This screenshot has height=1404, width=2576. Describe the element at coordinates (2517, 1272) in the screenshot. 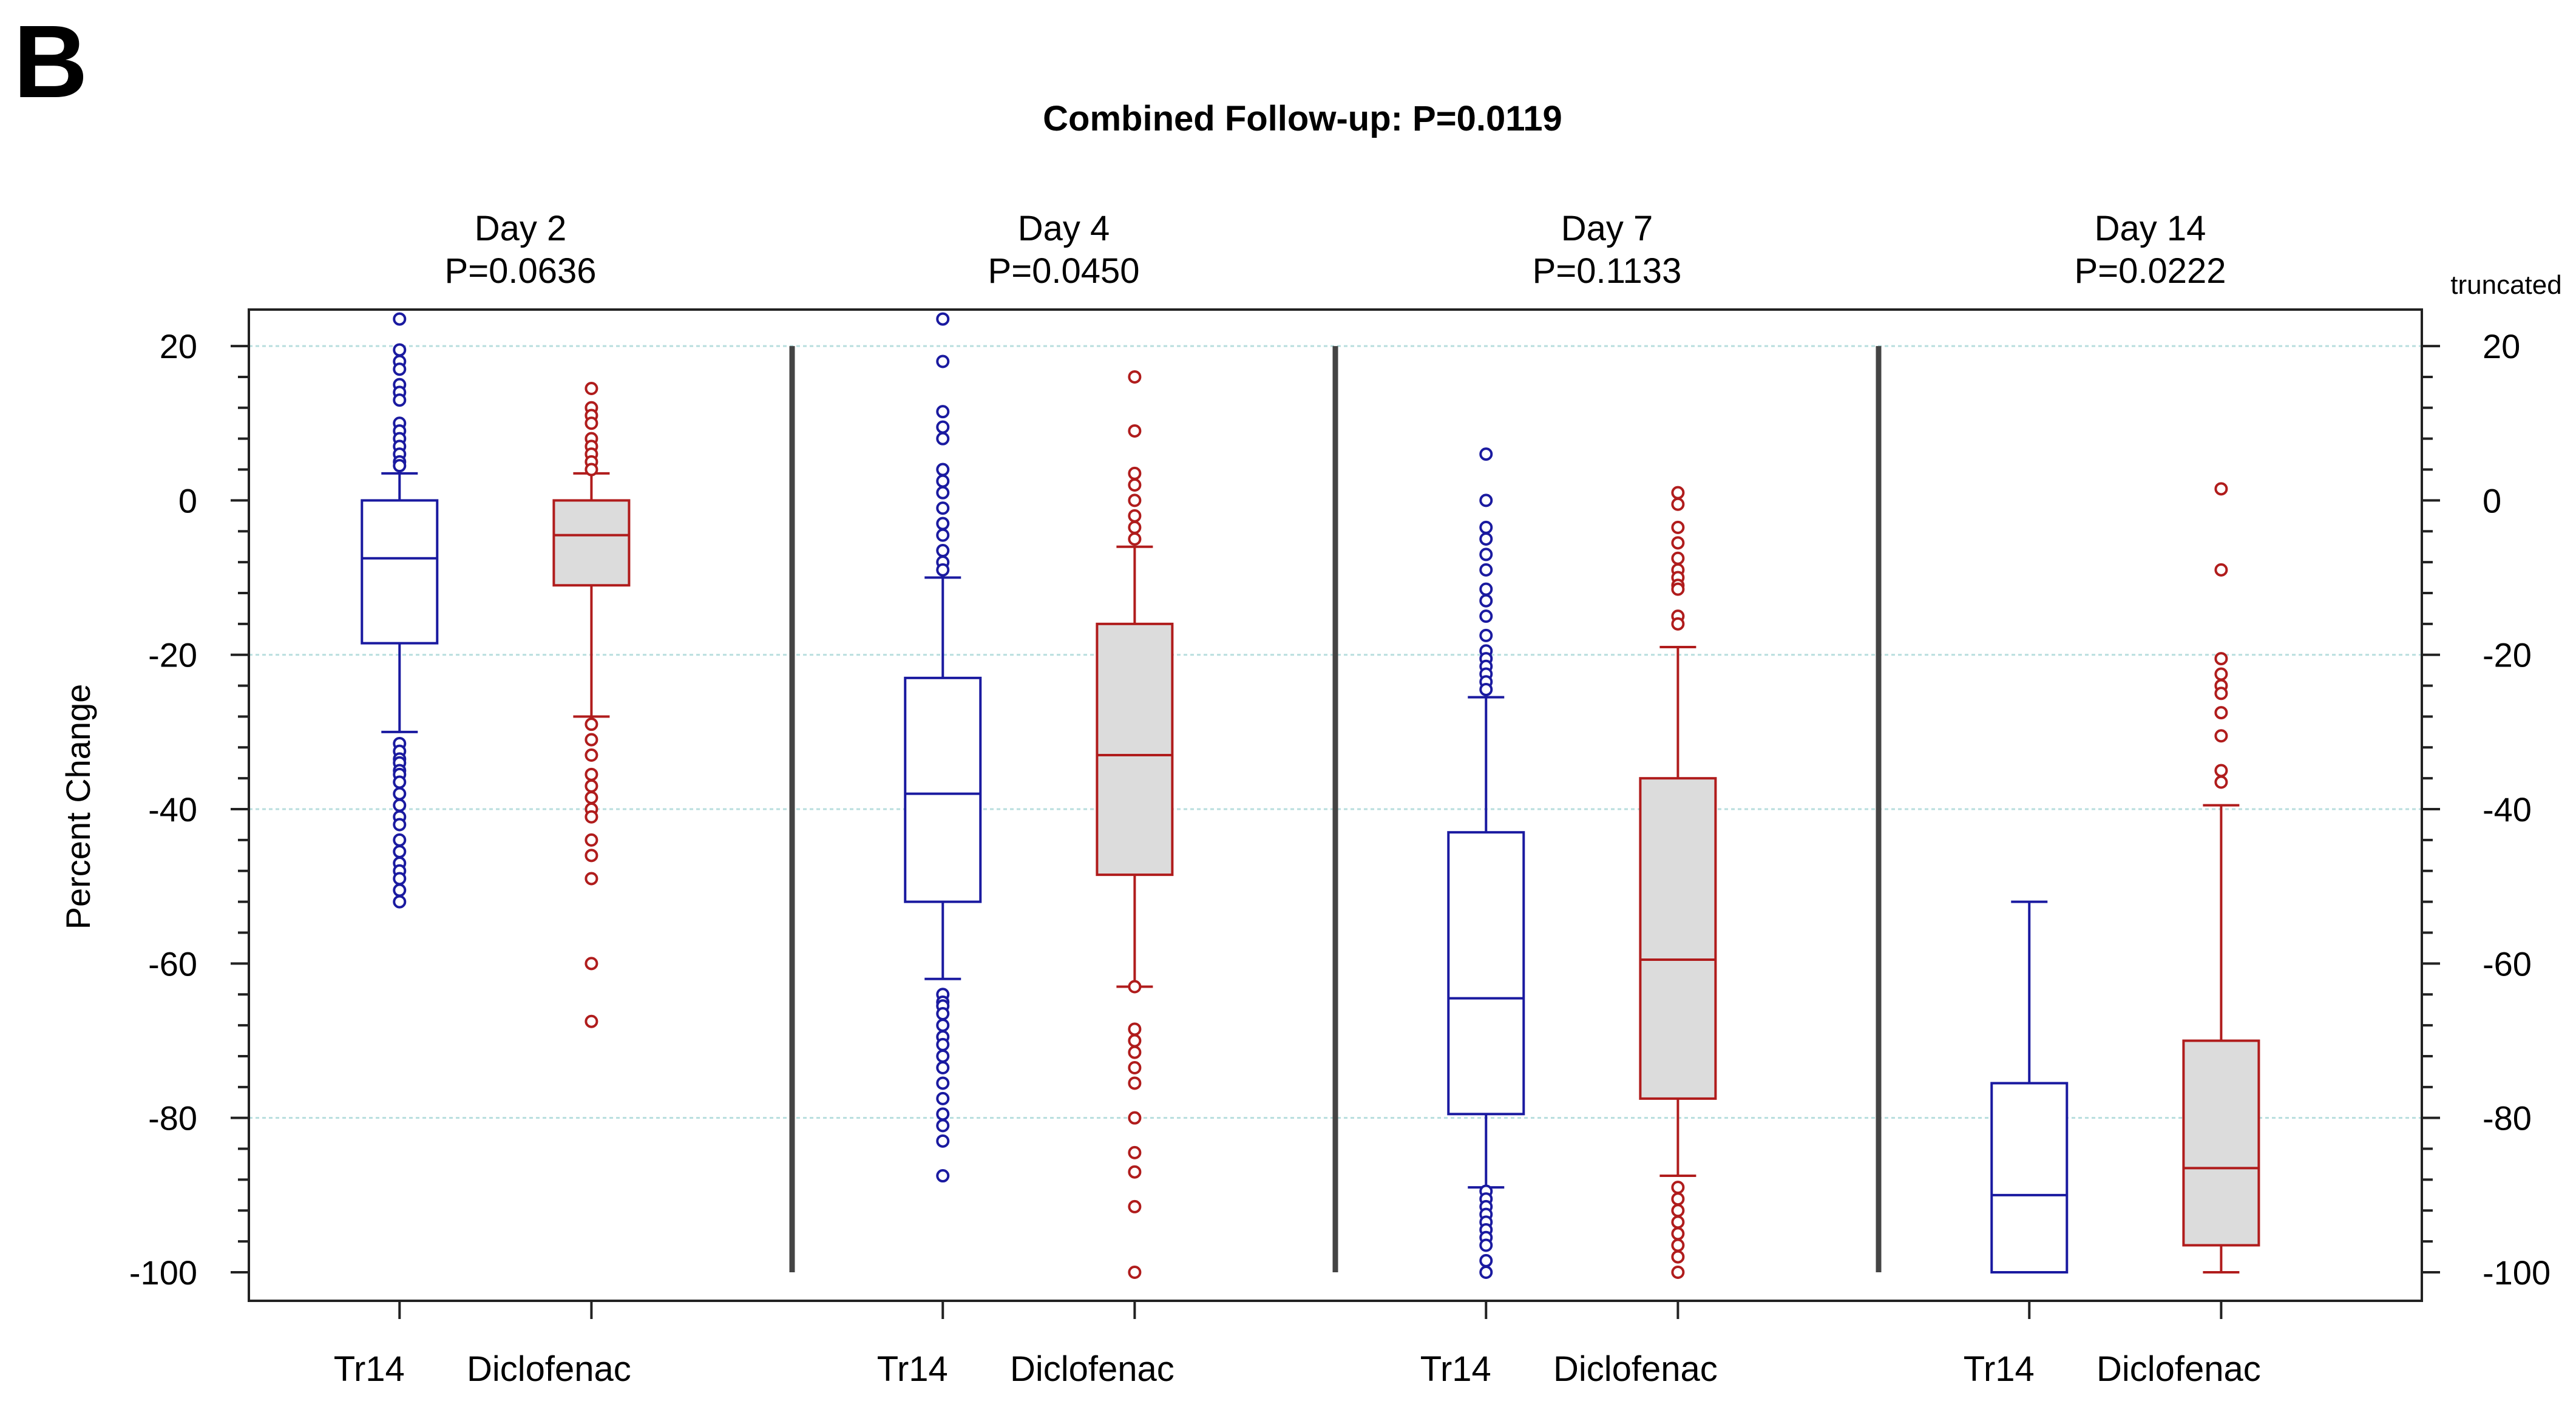

I see `y-tick-label-right: -100` at that location.